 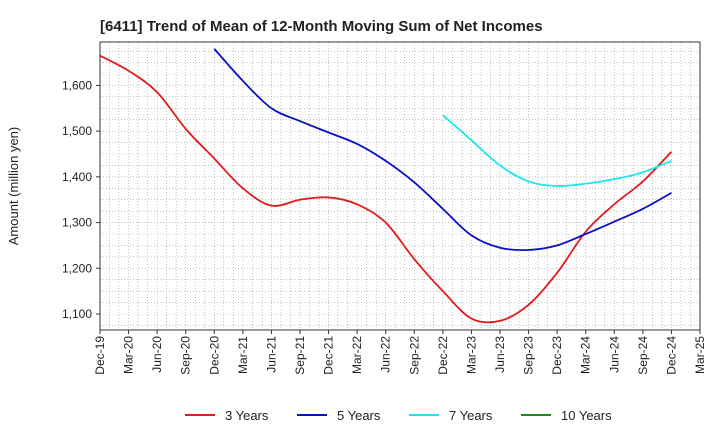 What do you see at coordinates (557, 355) in the screenshot?
I see `x-tick-label: Dec-23` at bounding box center [557, 355].